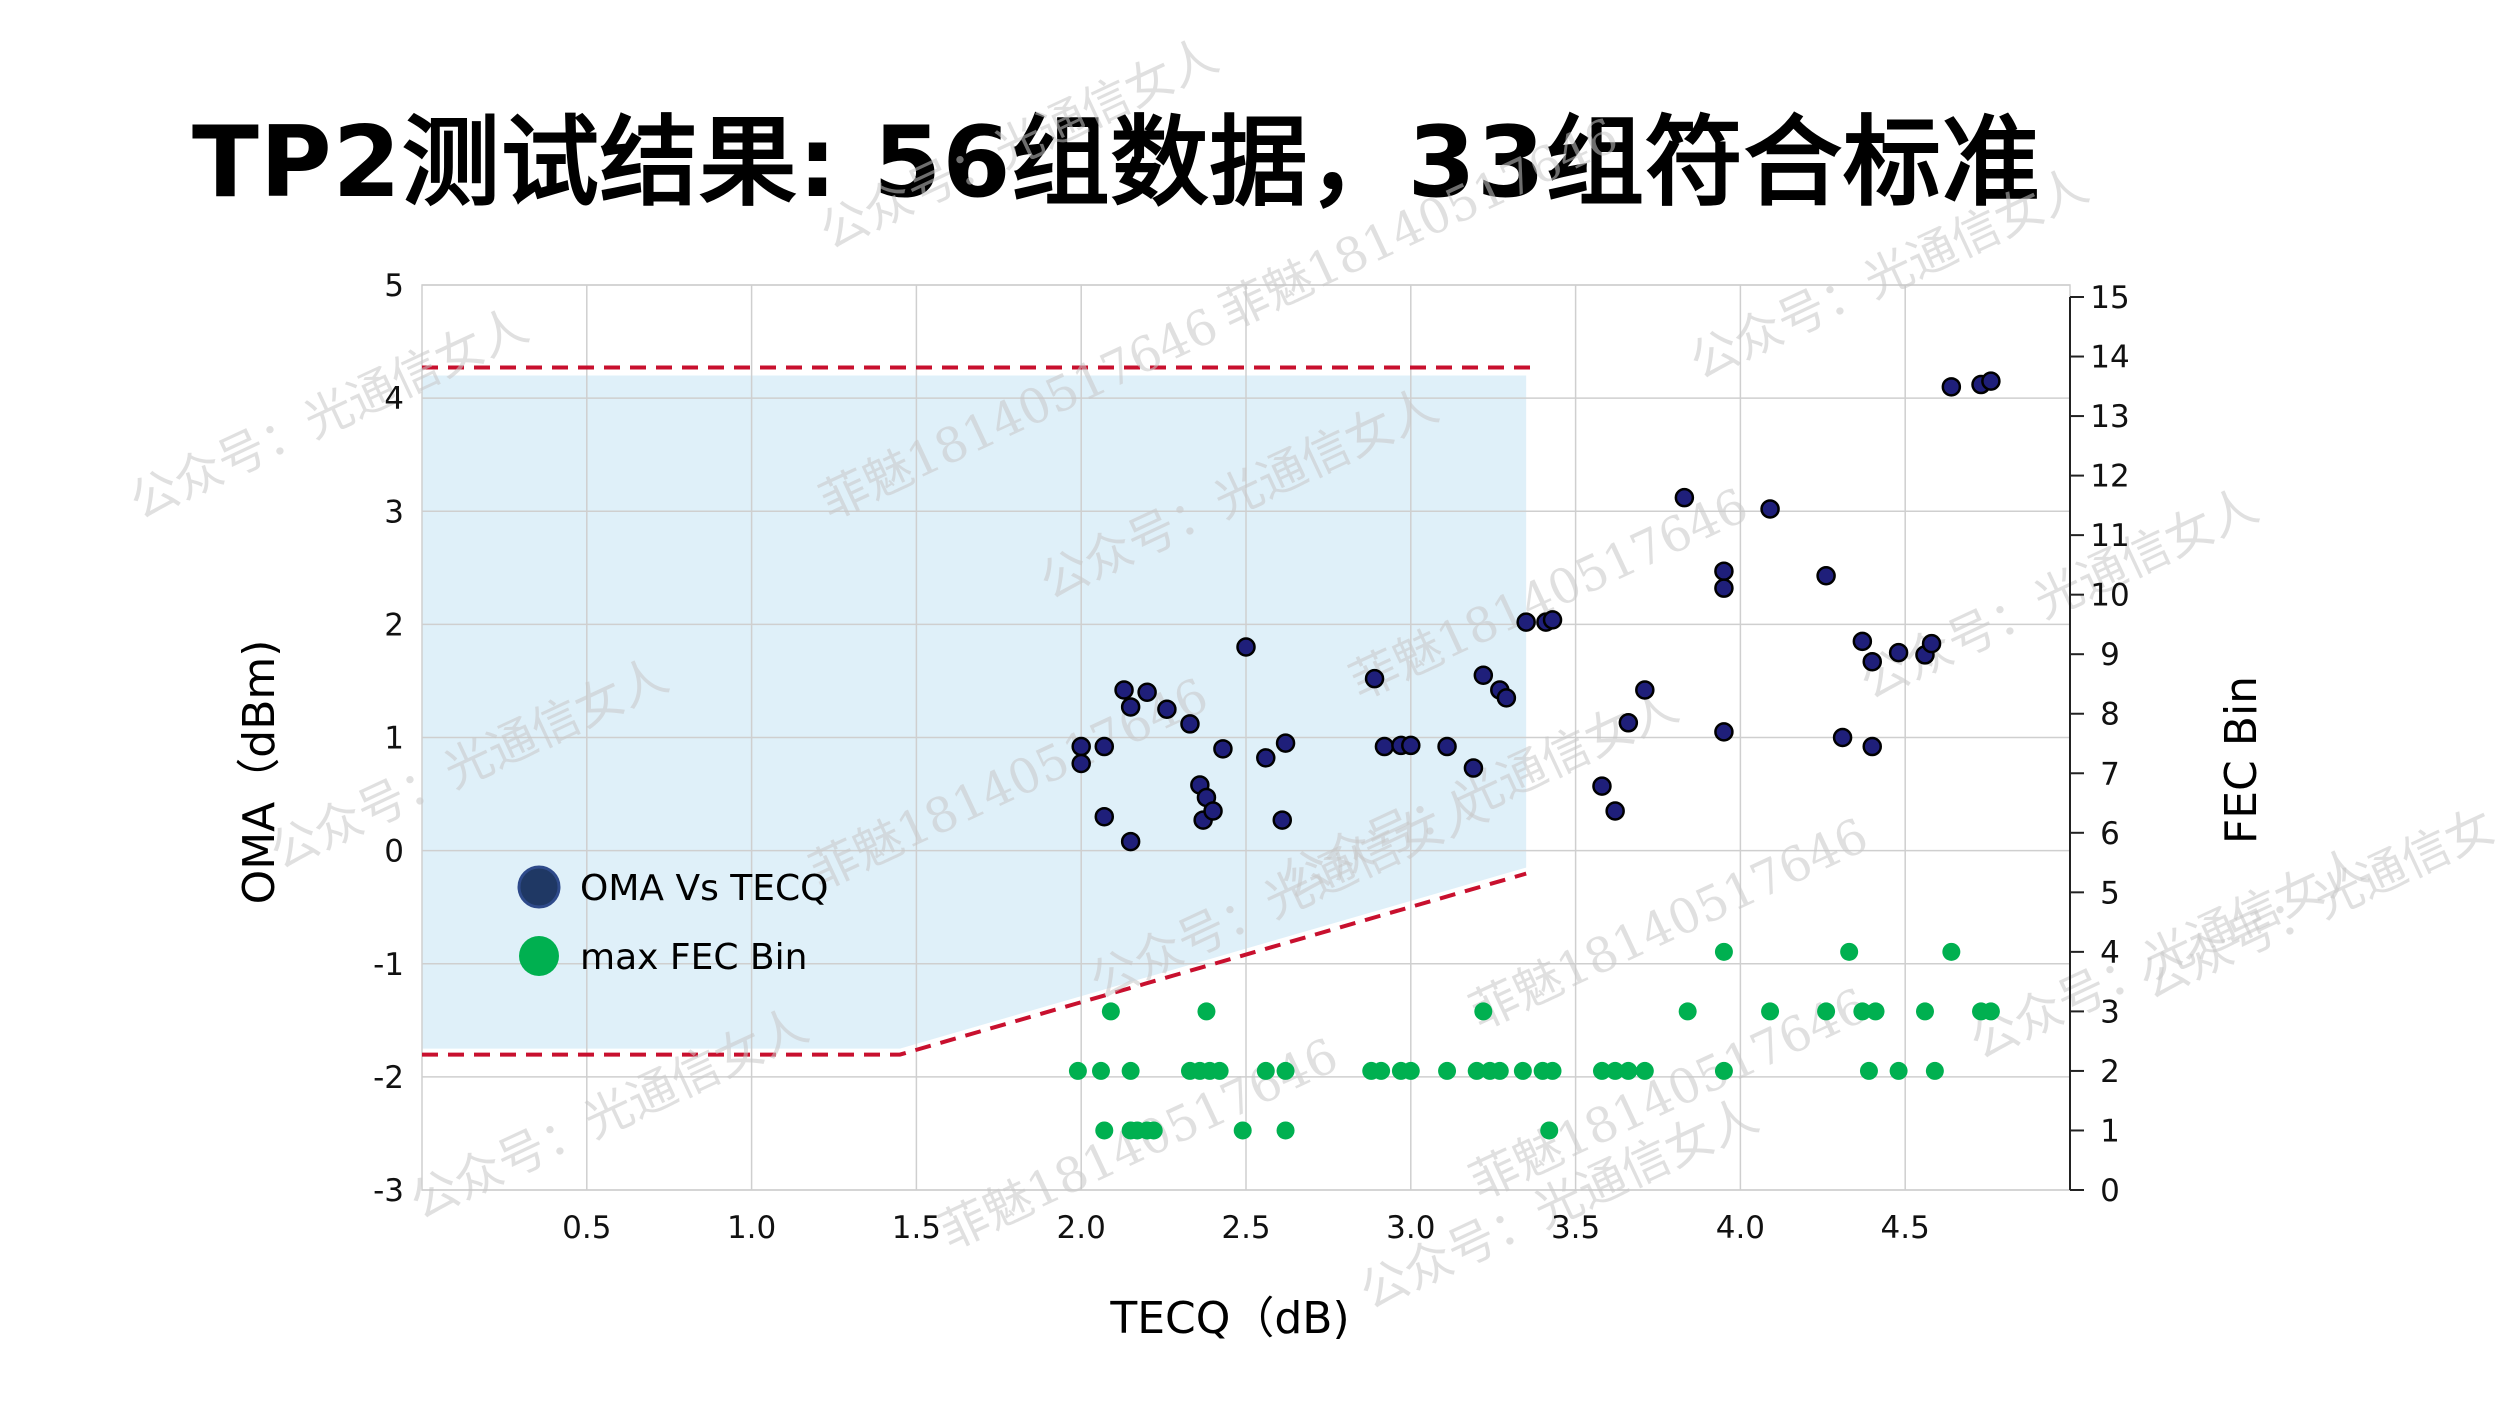 This screenshot has width=2500, height=1406. Describe the element at coordinates (1410, 1228) in the screenshot. I see `x-tick-label: 3.0` at that location.